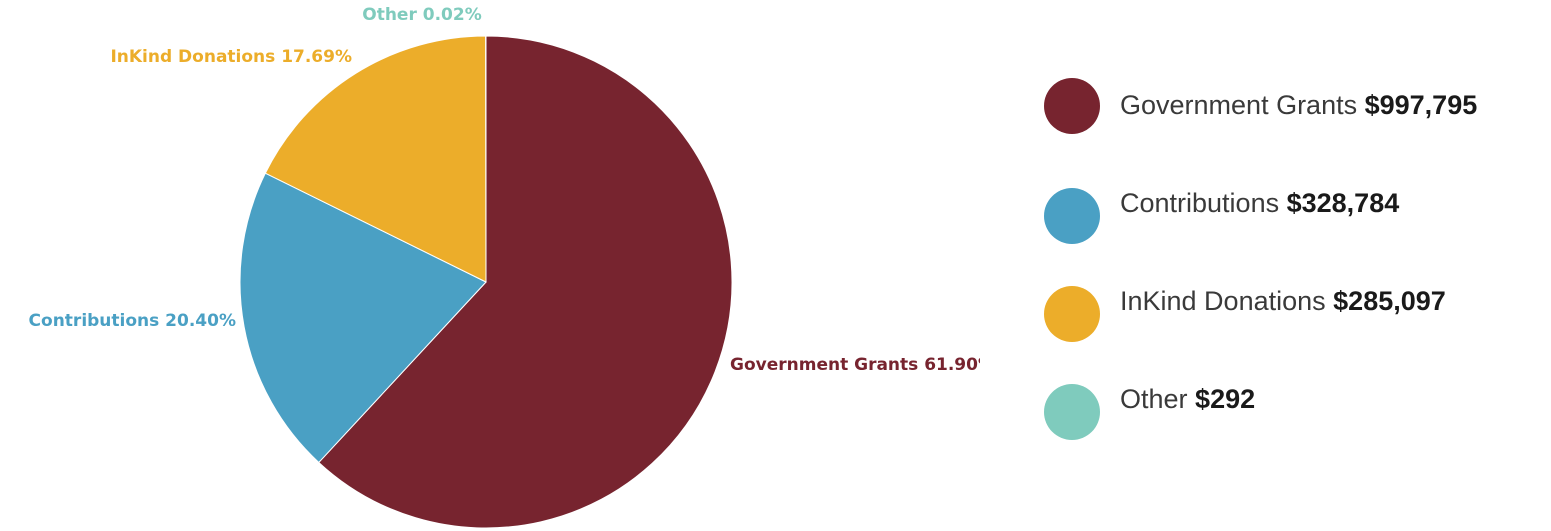 Image resolution: width=1551 pixels, height=531 pixels. I want to click on pie-slice-inkind-donations, so click(375, 159).